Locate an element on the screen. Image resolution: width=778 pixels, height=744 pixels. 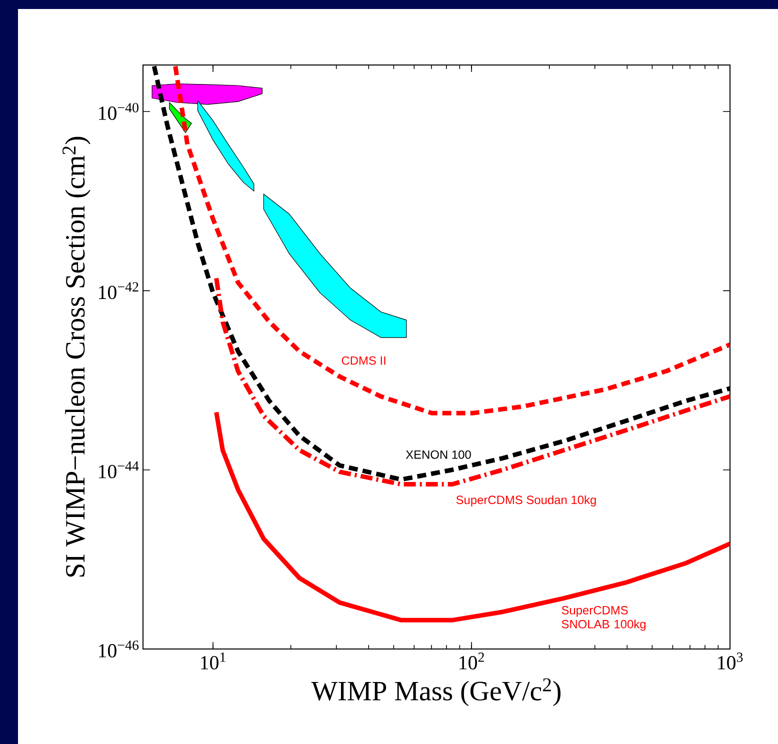
x-axis-title: WIMP Mass (GeV/c$^{2}$) is located at coordinates (435, 692).